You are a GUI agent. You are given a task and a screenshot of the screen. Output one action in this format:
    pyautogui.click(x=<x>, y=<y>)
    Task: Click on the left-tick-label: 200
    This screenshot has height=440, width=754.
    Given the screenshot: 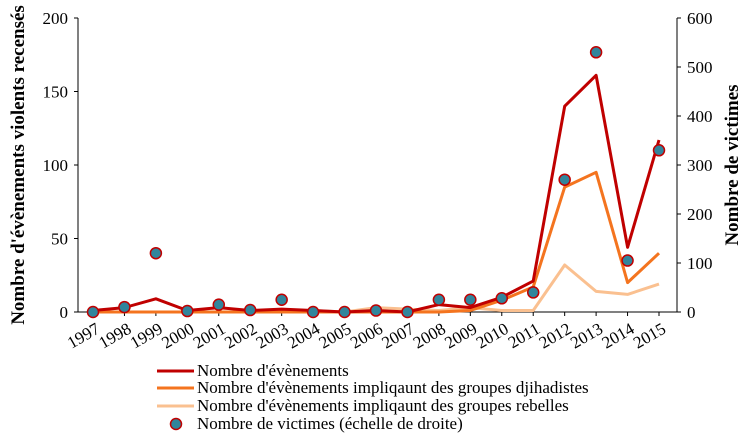 What is the action you would take?
    pyautogui.click(x=56, y=18)
    